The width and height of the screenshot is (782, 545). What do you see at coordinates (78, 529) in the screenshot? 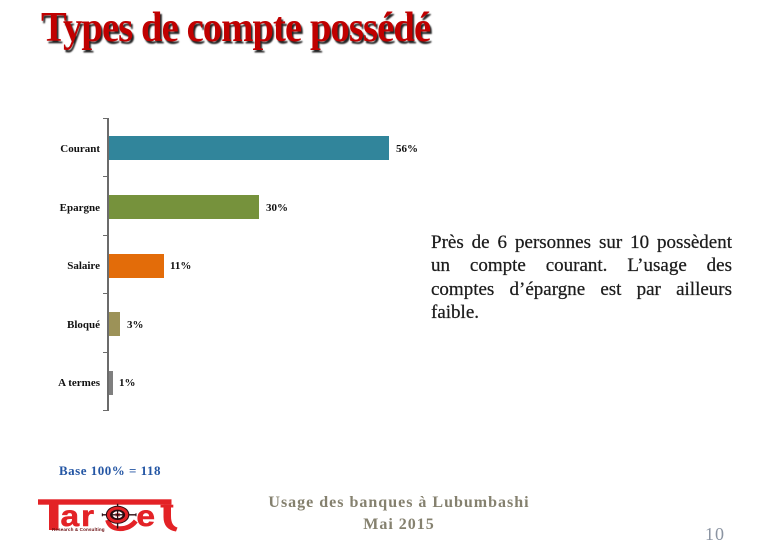
I see `svg-text: Research & Consulting` at bounding box center [78, 529].